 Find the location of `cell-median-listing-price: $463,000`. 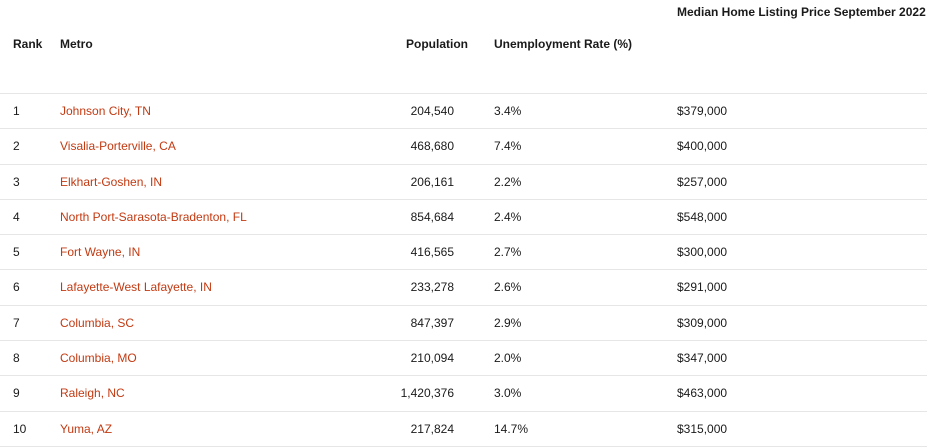

cell-median-listing-price: $463,000 is located at coordinates (702, 393).